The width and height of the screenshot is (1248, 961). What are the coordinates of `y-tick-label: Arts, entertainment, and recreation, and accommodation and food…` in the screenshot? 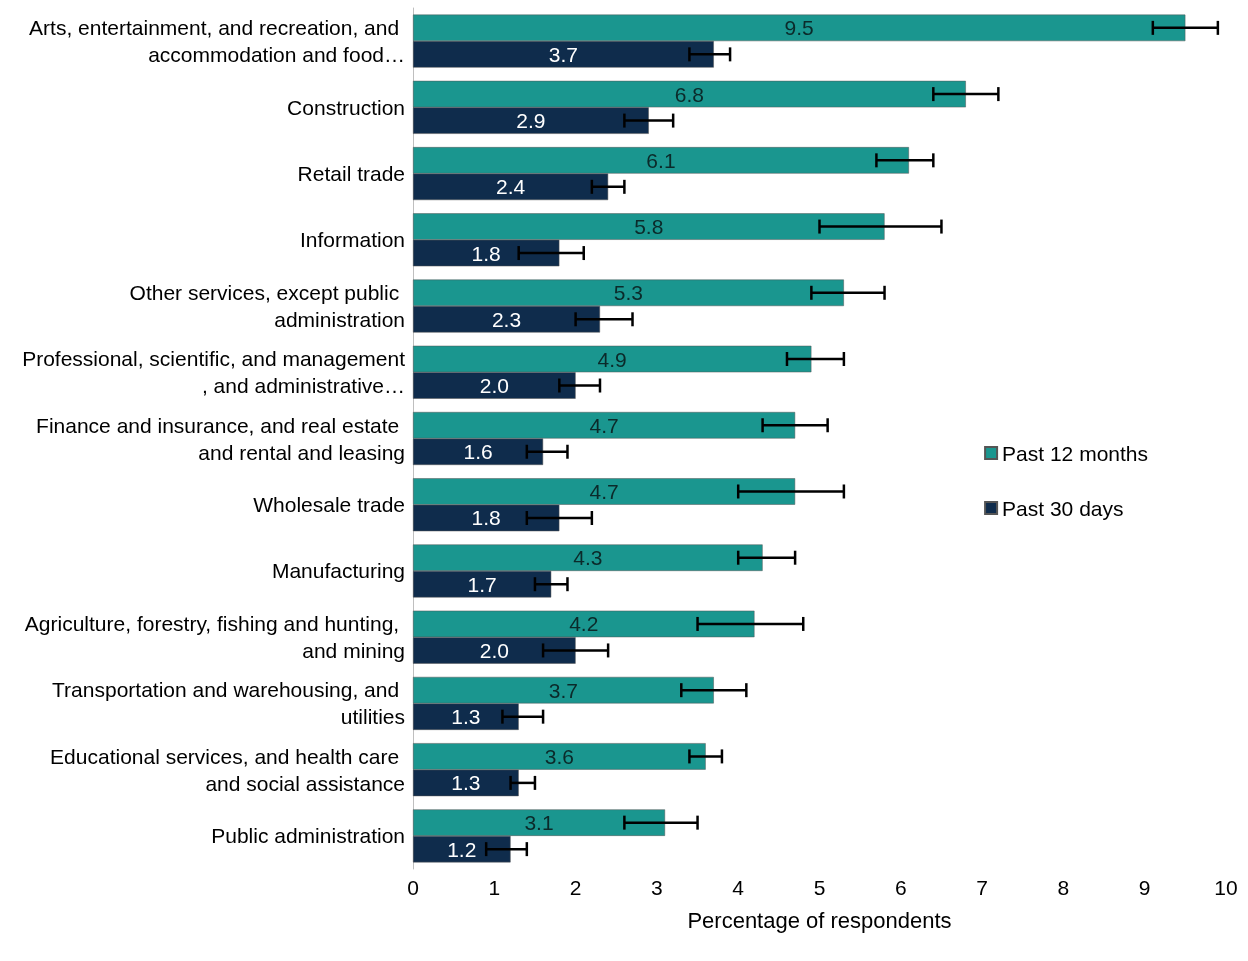 It's located at (217, 41).